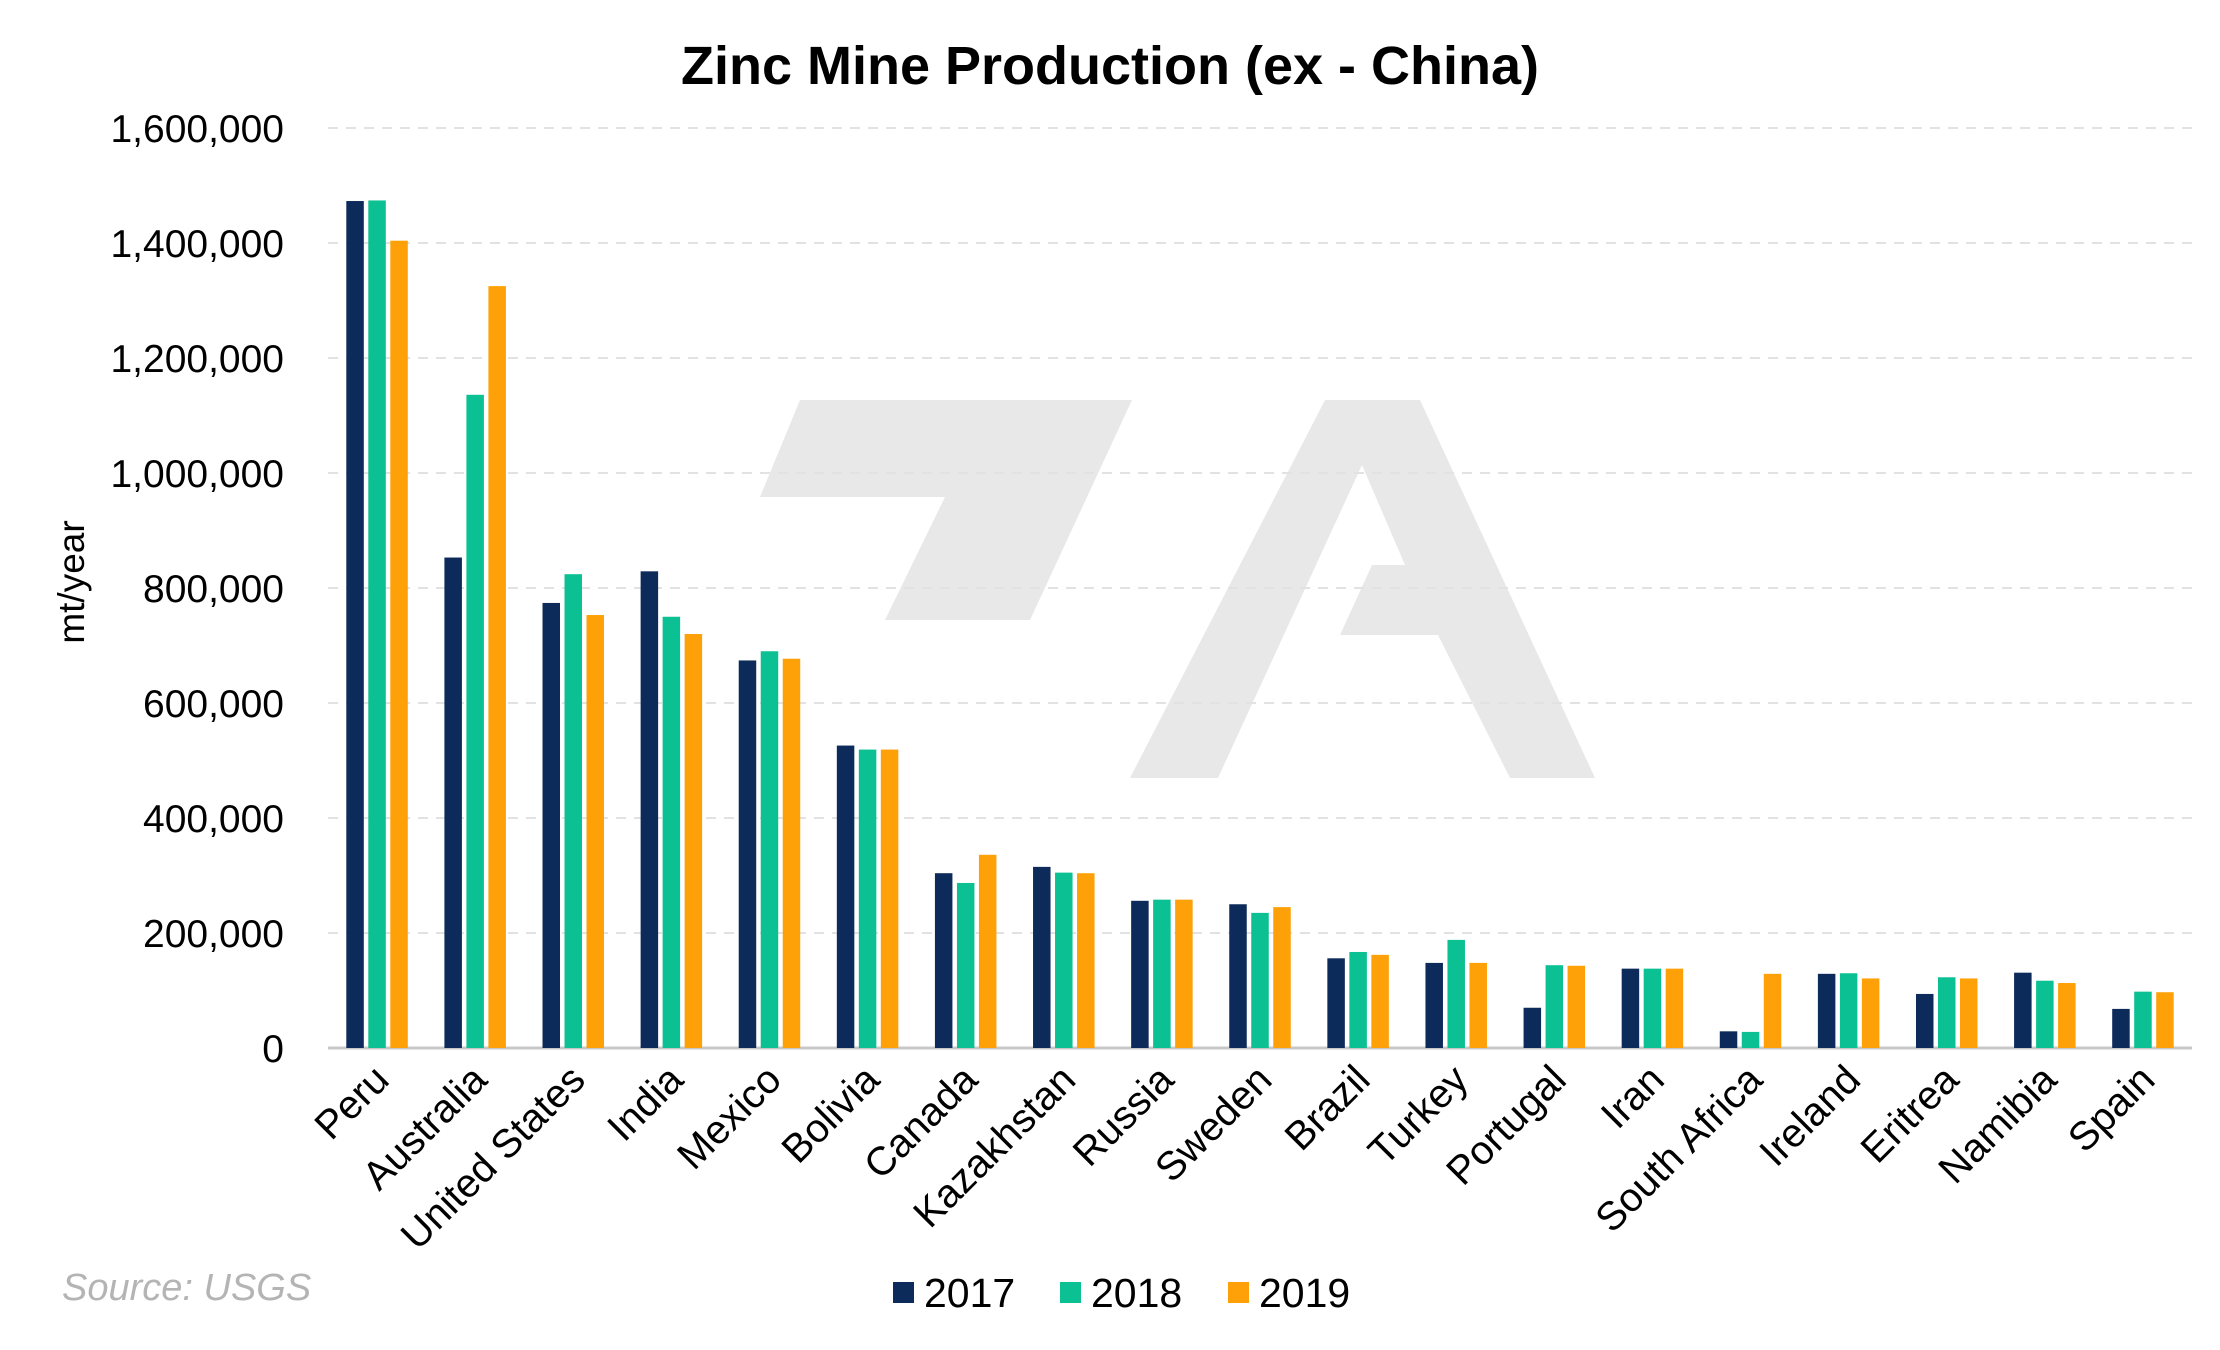 The height and width of the screenshot is (1350, 2220). Describe the element at coordinates (1633, 1097) in the screenshot. I see `x-tick-label-iran: Iran` at that location.